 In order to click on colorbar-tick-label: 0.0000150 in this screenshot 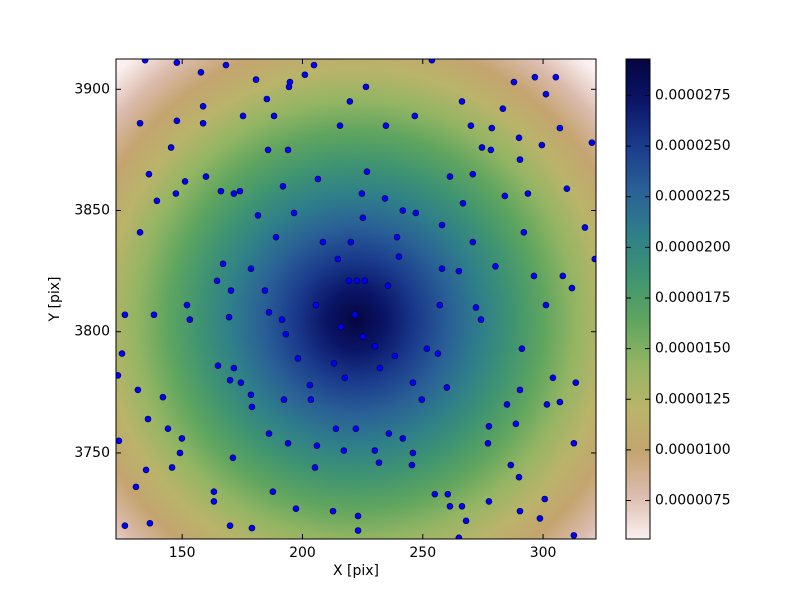, I will do `click(693, 349)`.